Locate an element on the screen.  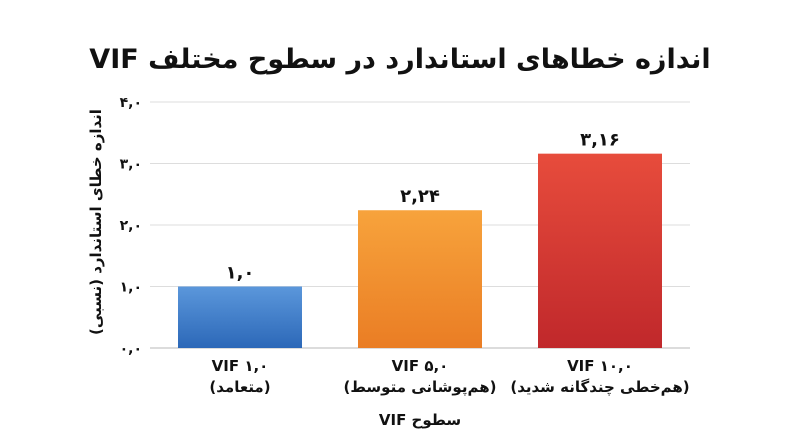
x-category-label: VIF ۵,۰ is located at coordinates (420, 366).